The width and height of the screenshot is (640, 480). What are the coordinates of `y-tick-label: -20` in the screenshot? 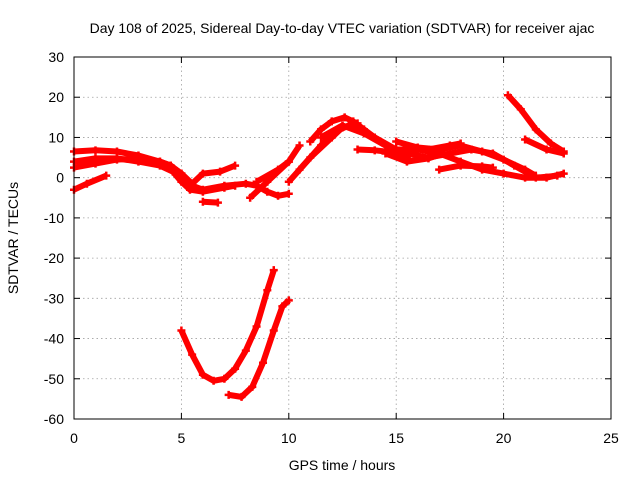 It's located at (54, 258).